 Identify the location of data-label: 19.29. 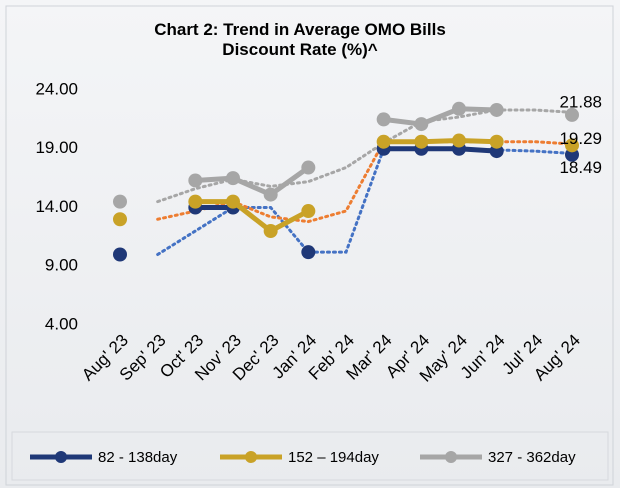
(580, 138).